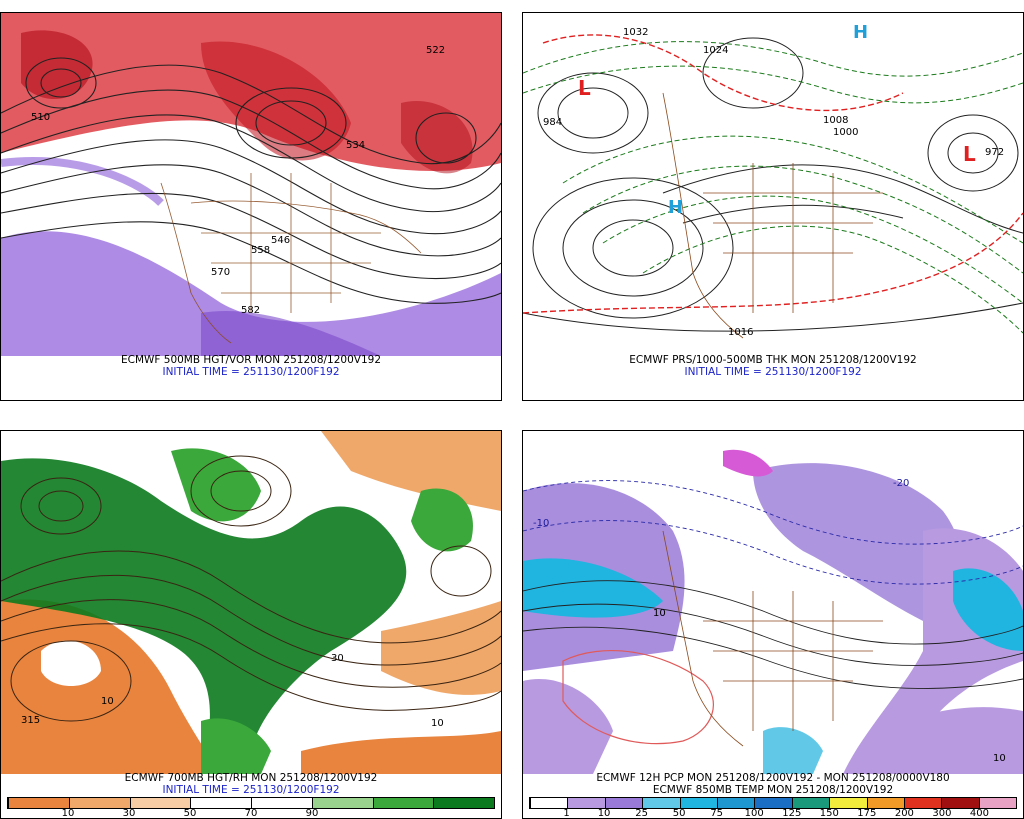  I want to click on pcp-colorbar-tick-label: 50, so click(679, 813).